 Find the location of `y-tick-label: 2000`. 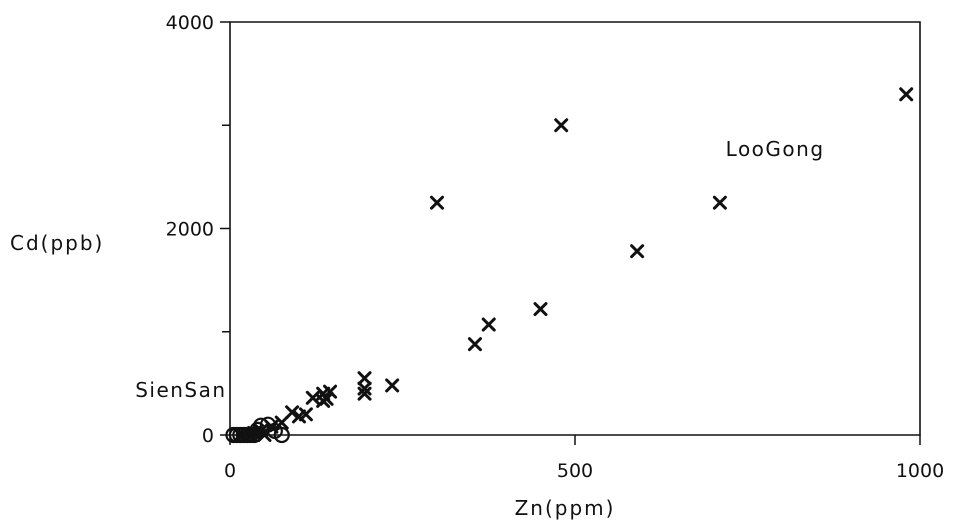

y-tick-label: 2000 is located at coordinates (190, 230).